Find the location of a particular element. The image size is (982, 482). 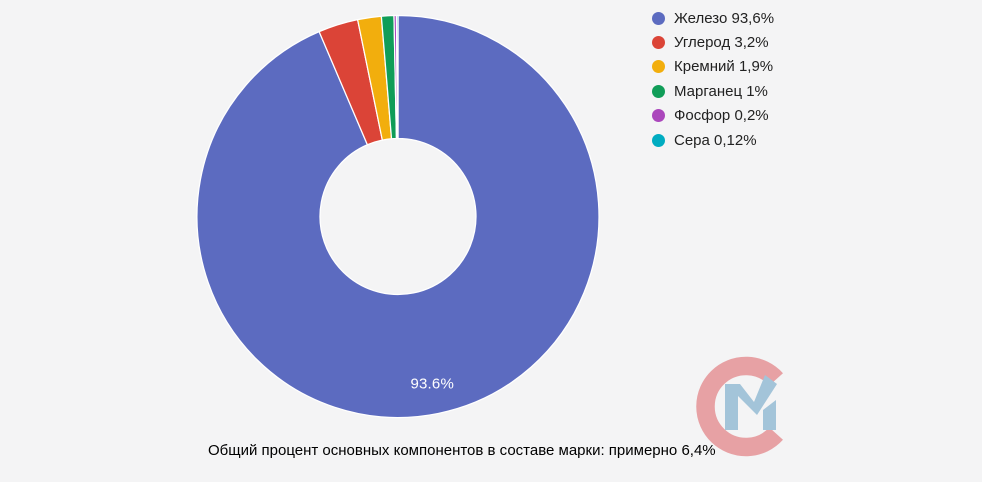

watermark-logo is located at coordinates (739, 406).